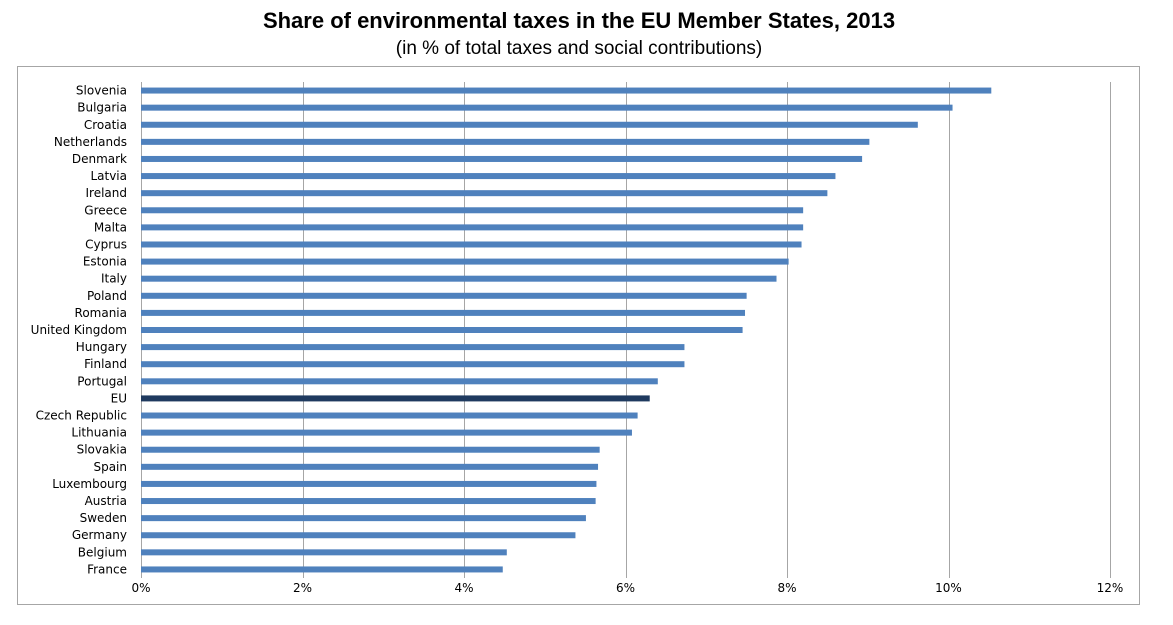 This screenshot has width=1173, height=625. Describe the element at coordinates (140, 588) in the screenshot. I see `x-tick-label: 0%` at that location.